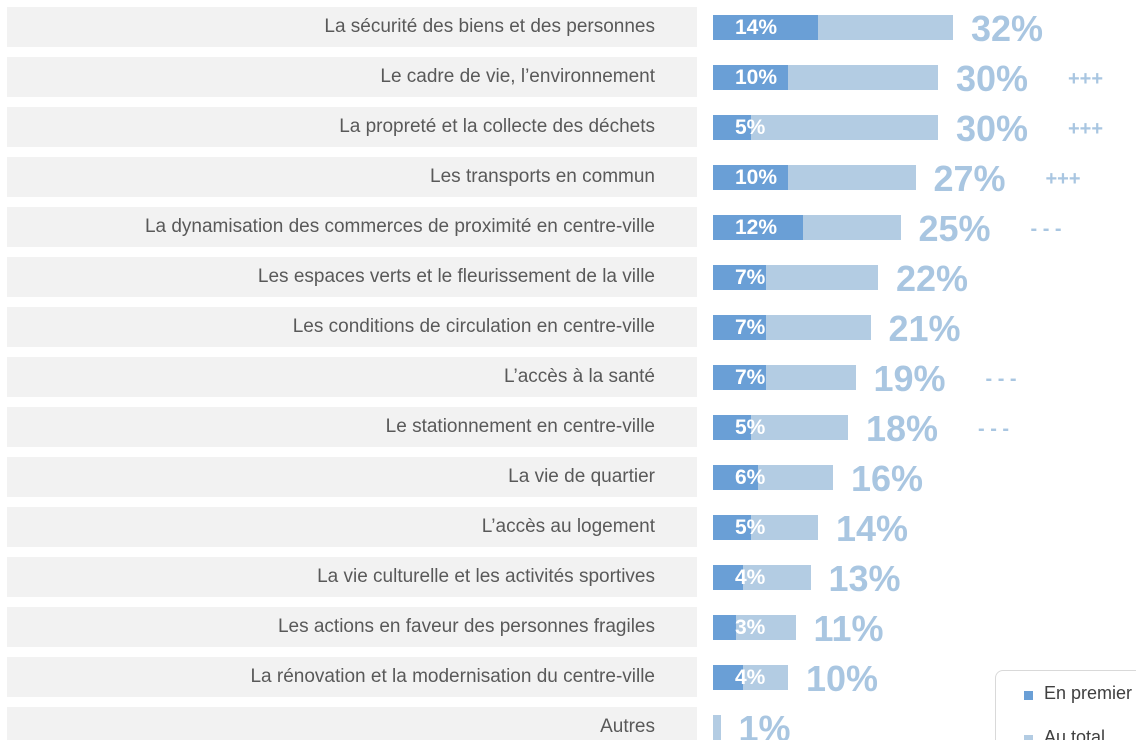  I want to click on first-value-label: 3%, so click(750, 627).